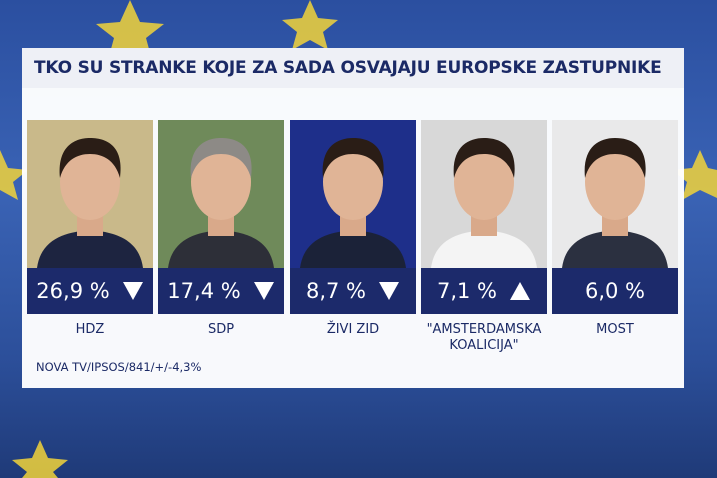 The width and height of the screenshot is (717, 478). I want to click on party-card: 26,9 % HDZ, so click(90, 229).